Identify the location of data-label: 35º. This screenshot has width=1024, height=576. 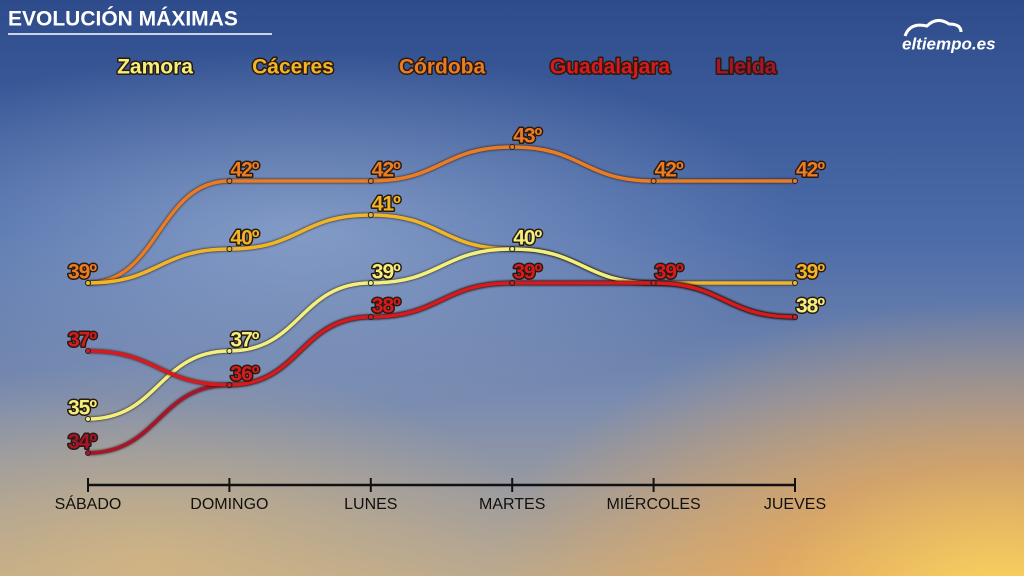
(82, 408).